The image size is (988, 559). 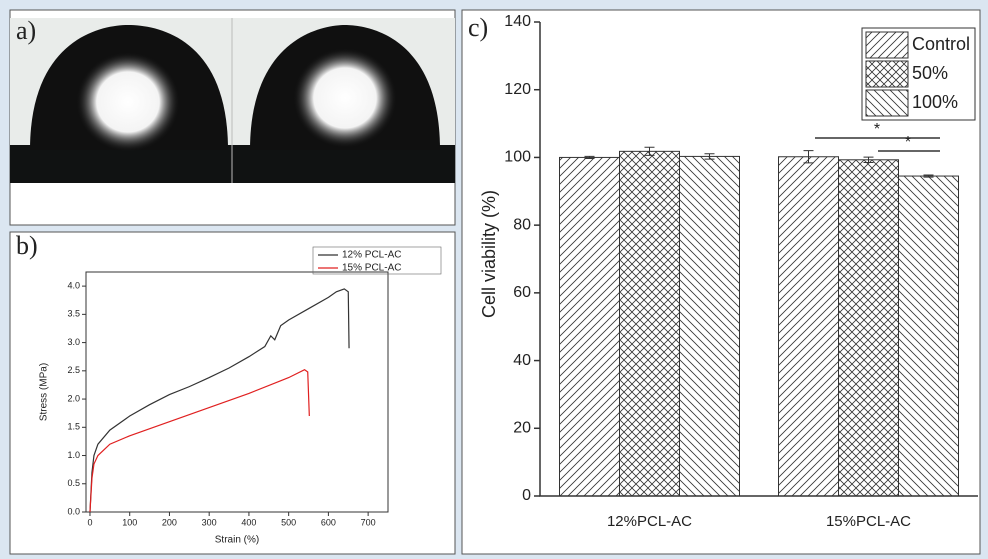 What do you see at coordinates (522, 224) in the screenshot?
I see `y-tick-label: 80` at bounding box center [522, 224].